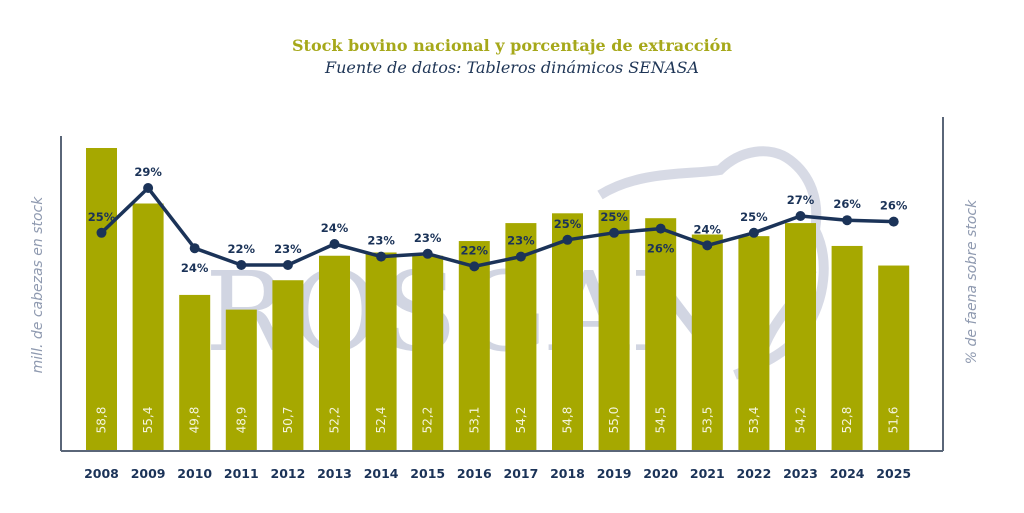 This screenshot has height=513, width=1024. What do you see at coordinates (754, 420) in the screenshot?
I see `bar-value-label: 53,4` at bounding box center [754, 420].